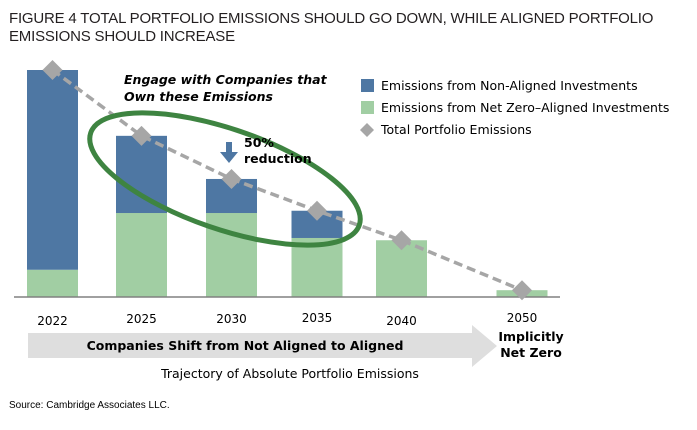 This screenshot has width=697, height=430. What do you see at coordinates (509, 85) in the screenshot?
I see `legend-label-0: Emissions from Non-Aligned Investments` at bounding box center [509, 85].